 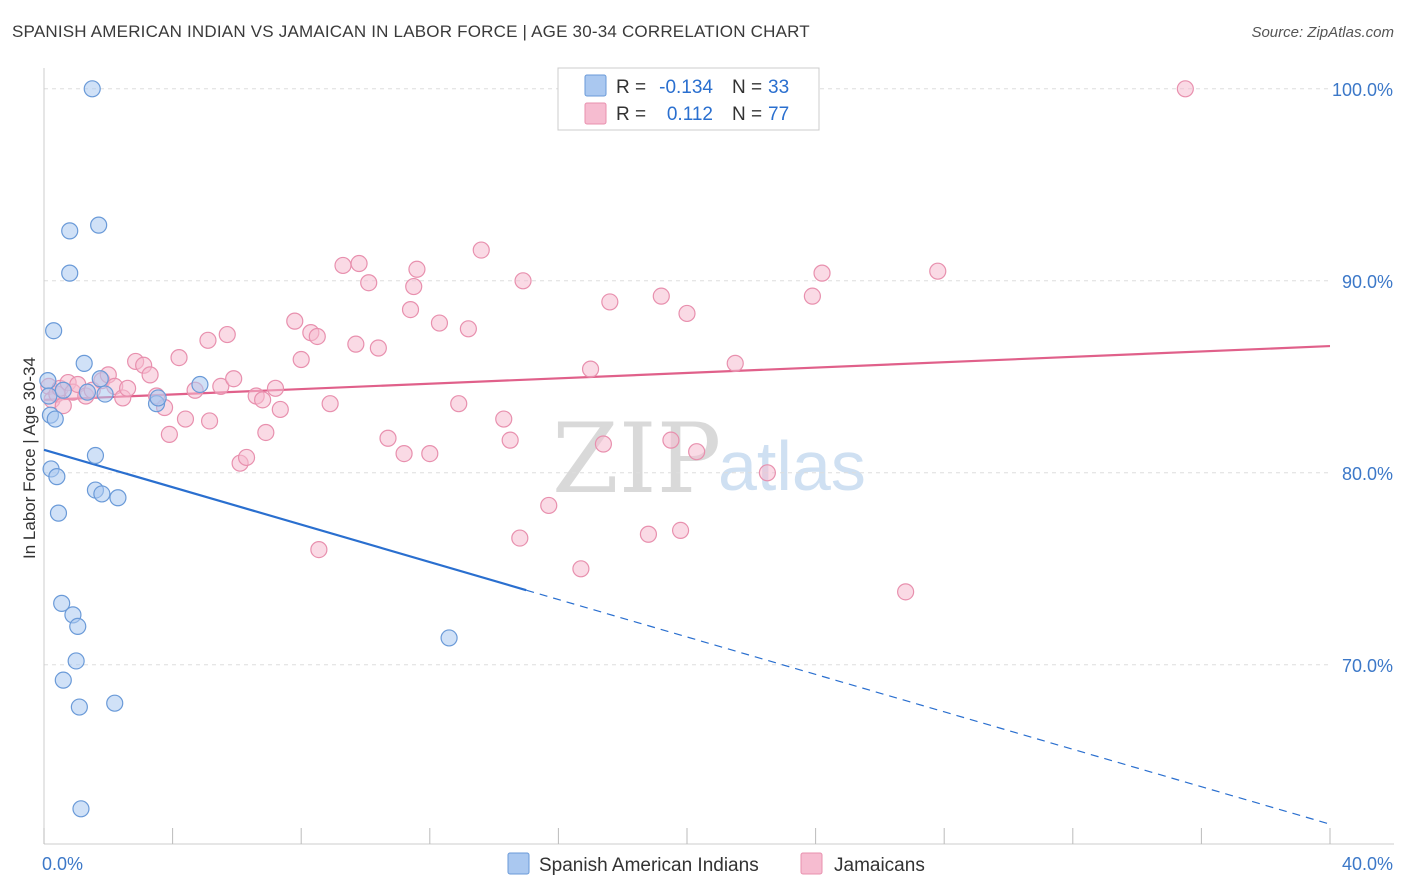 What do you see at coordinates (811, 863) in the screenshot?
I see `legend-swatch-jamaicans` at bounding box center [811, 863].